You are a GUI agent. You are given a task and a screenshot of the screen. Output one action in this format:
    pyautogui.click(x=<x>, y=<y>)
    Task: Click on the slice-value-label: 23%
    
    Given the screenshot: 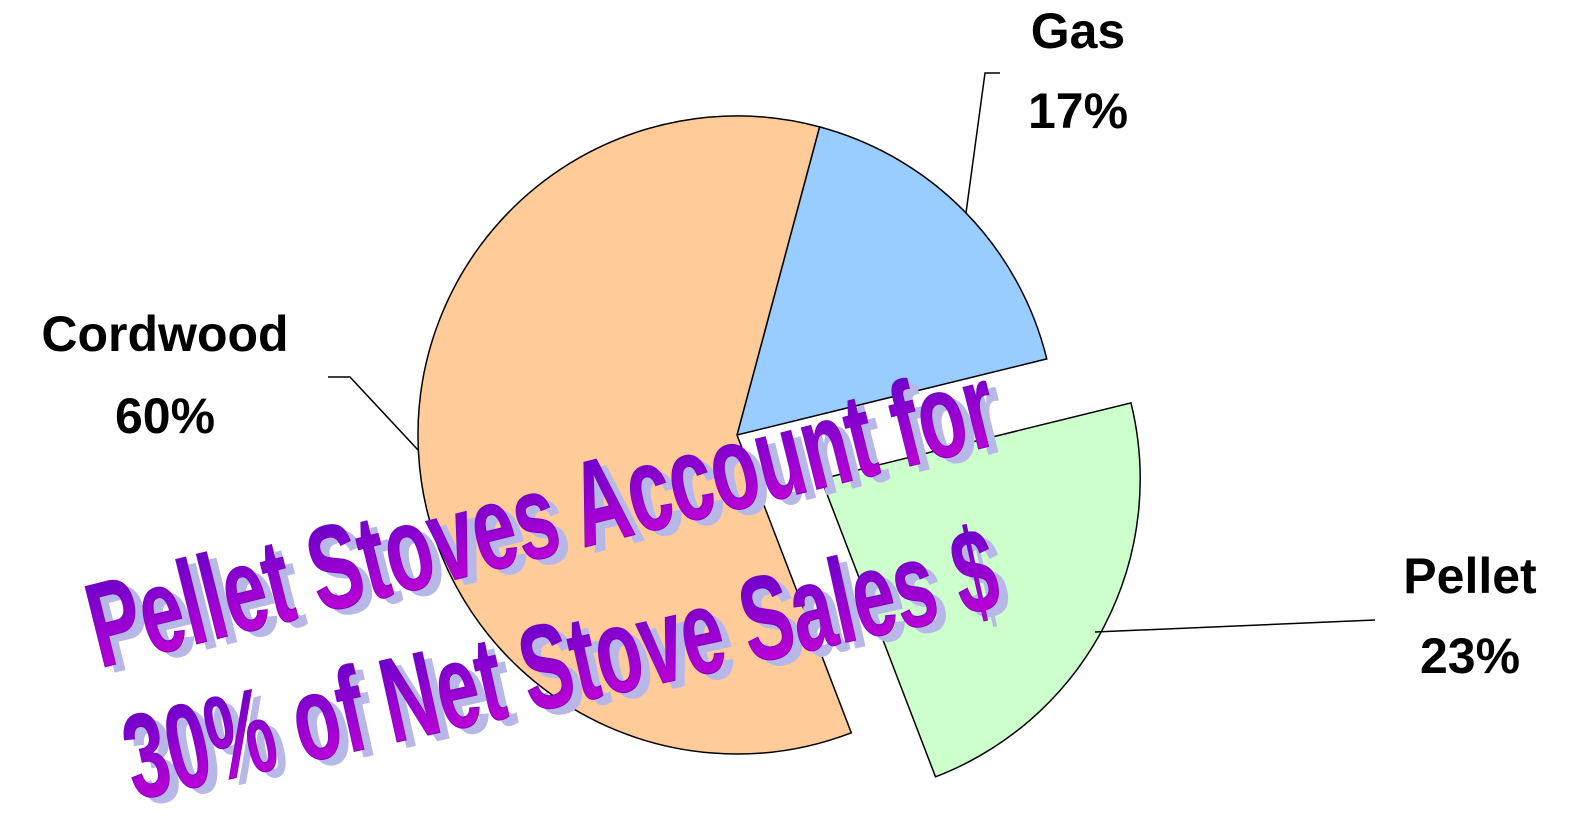 What is the action you would take?
    pyautogui.click(x=1470, y=656)
    